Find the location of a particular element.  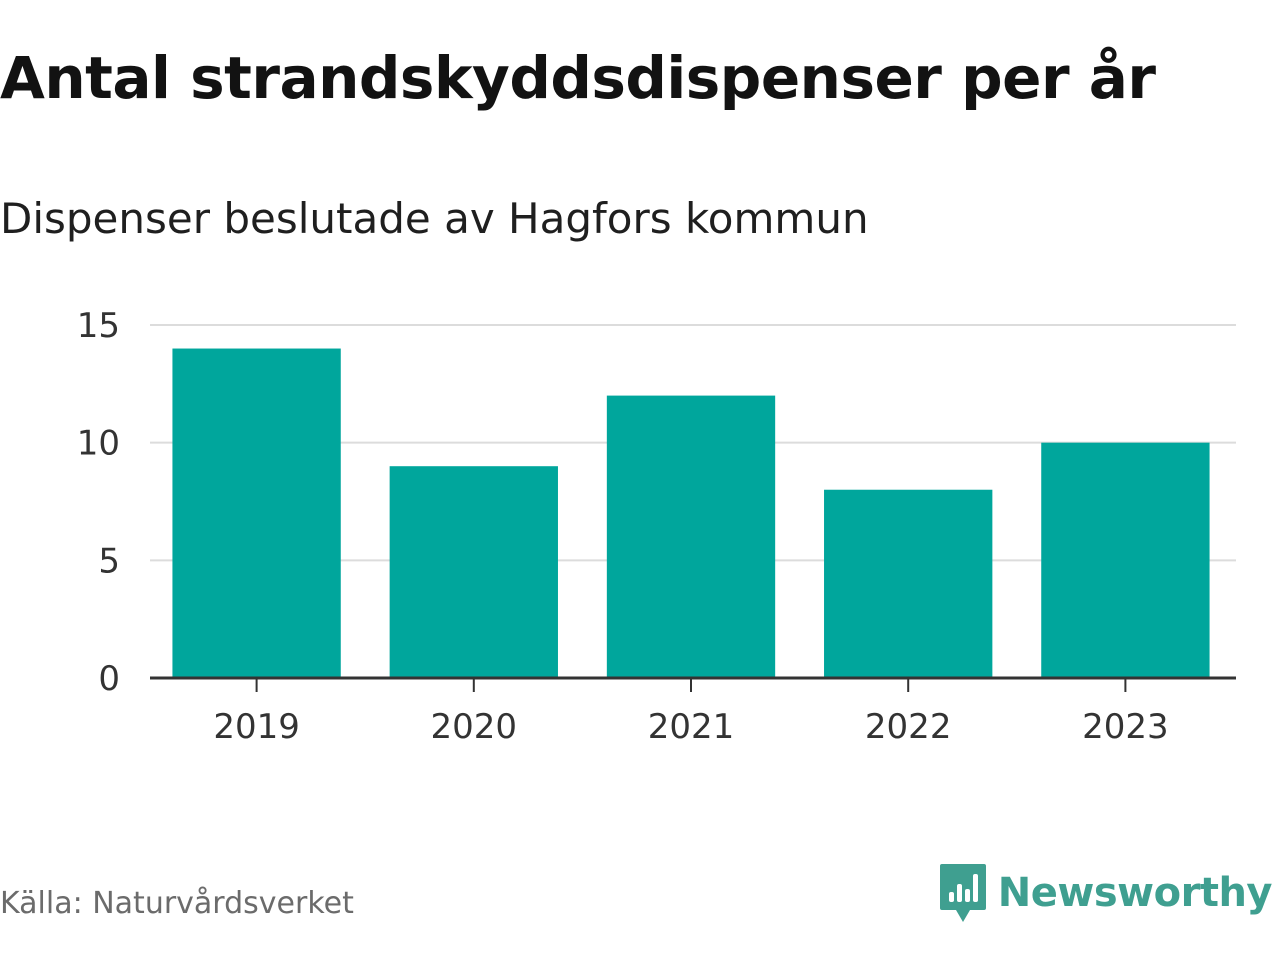

x-tick-label: 2023 is located at coordinates (1125, 727).